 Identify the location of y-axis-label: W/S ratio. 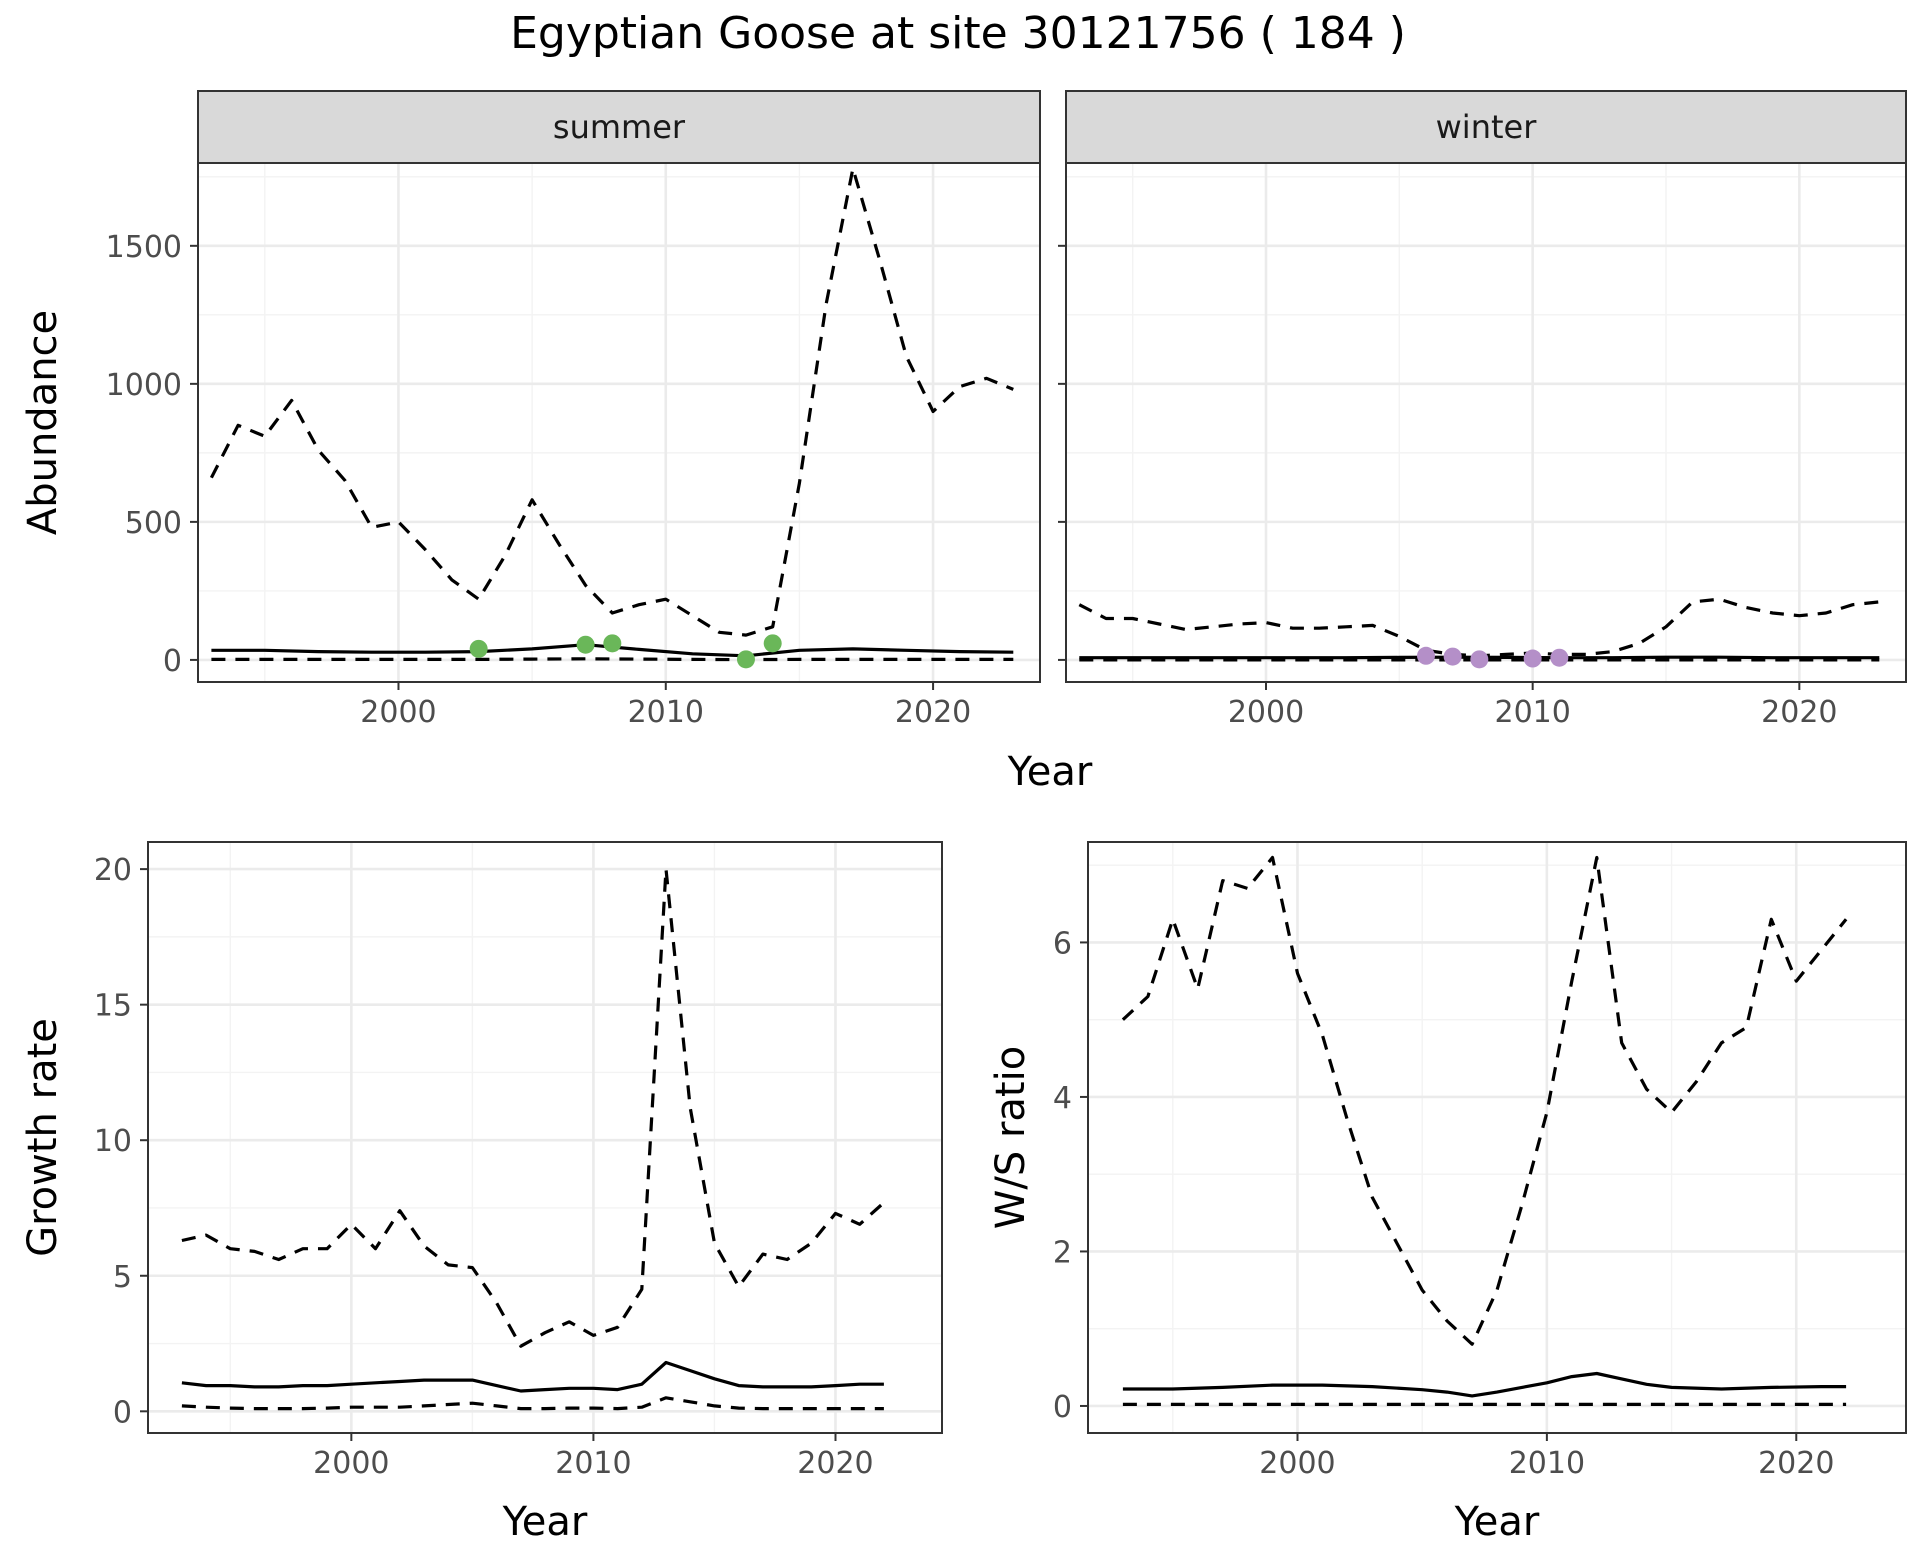
(1011, 1137).